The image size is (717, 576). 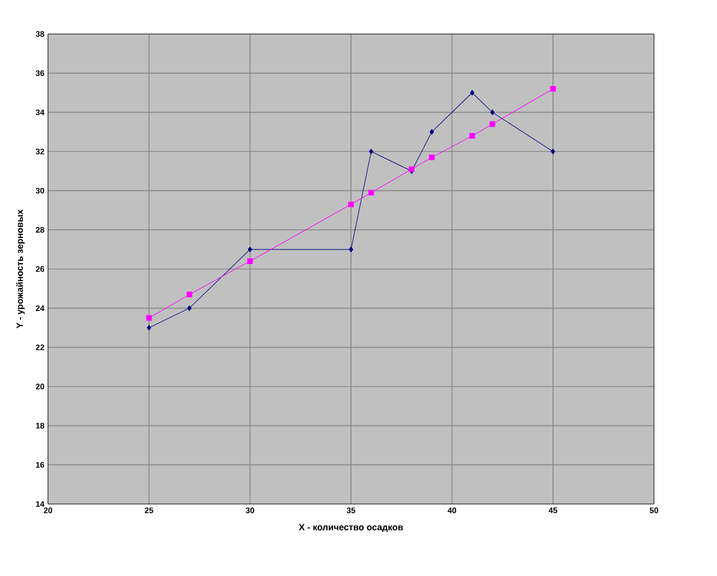 What do you see at coordinates (452, 511) in the screenshot?
I see `x-tick-label: 40` at bounding box center [452, 511].